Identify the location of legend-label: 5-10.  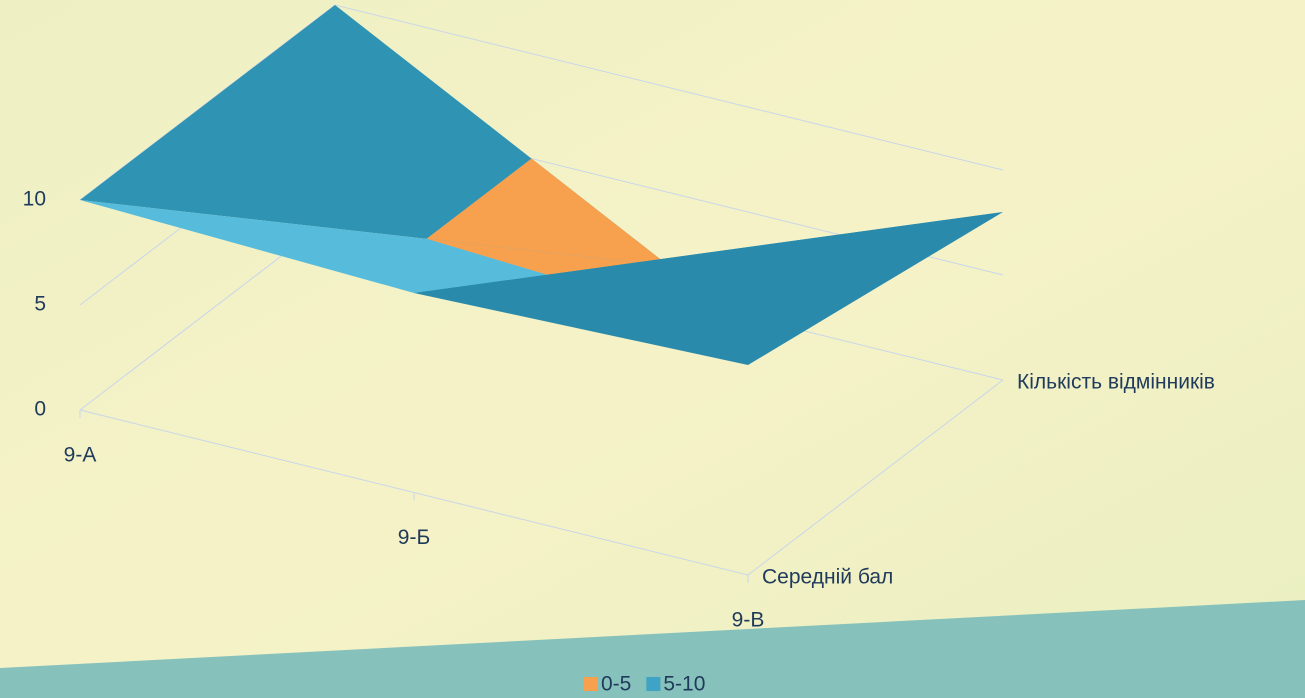
(684, 684).